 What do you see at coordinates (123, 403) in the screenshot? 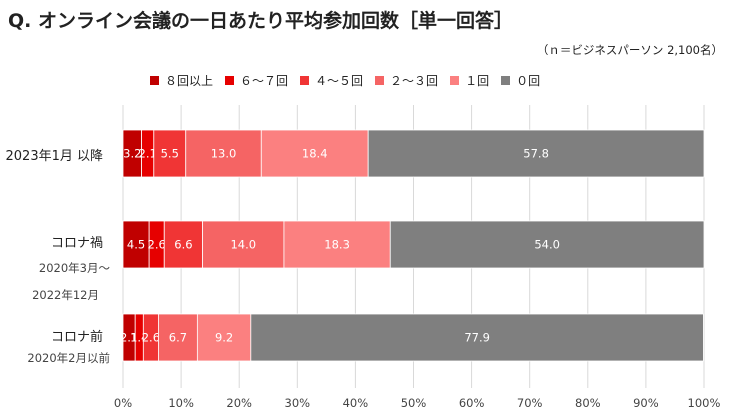
I see `x-tick-label: 0%` at bounding box center [123, 403].